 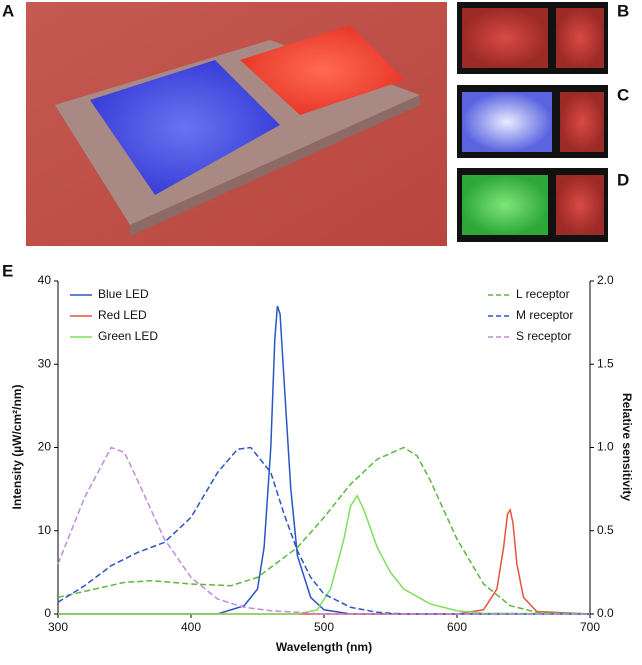 I want to click on legend-label: Red LED, so click(x=122, y=315).